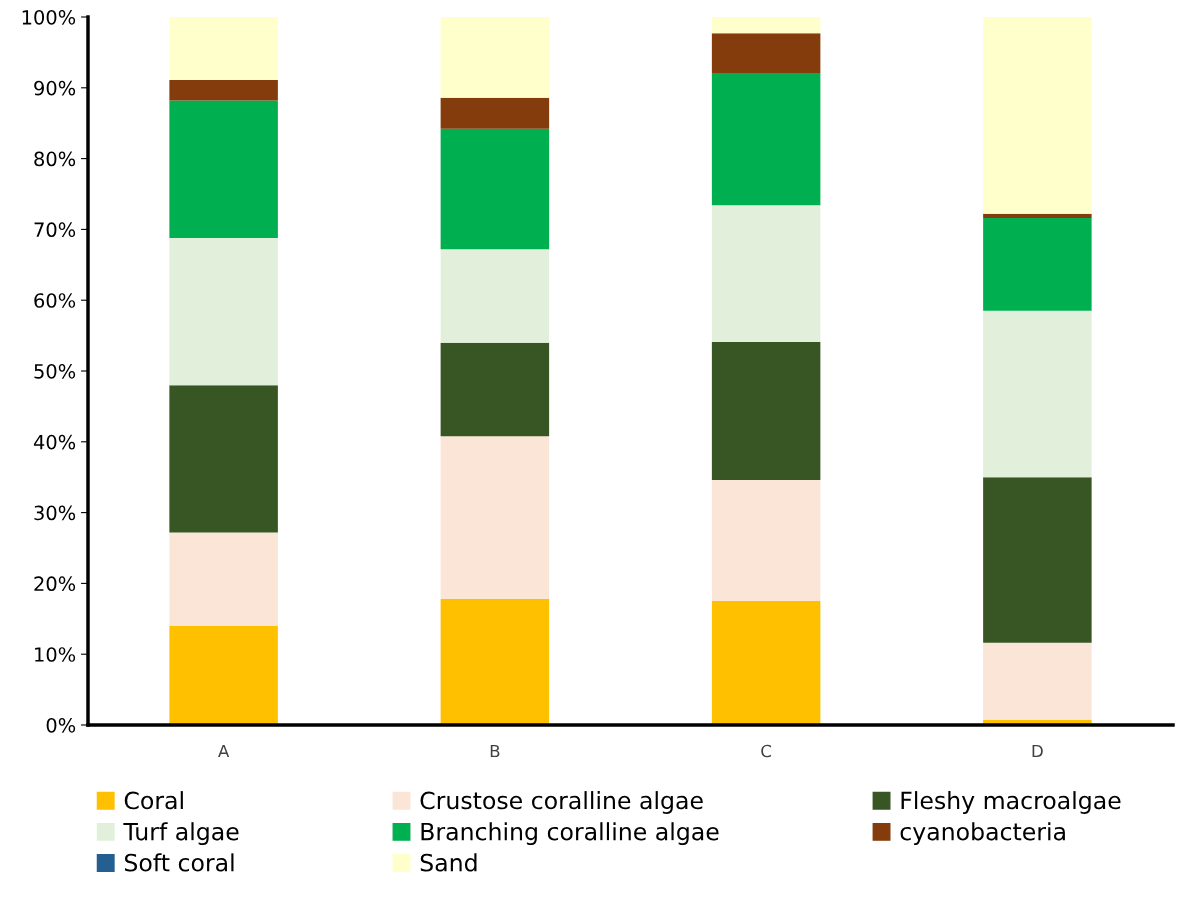 This screenshot has height=905, width=1178. What do you see at coordinates (61, 725) in the screenshot?
I see `y-tick-label: 0%` at bounding box center [61, 725].